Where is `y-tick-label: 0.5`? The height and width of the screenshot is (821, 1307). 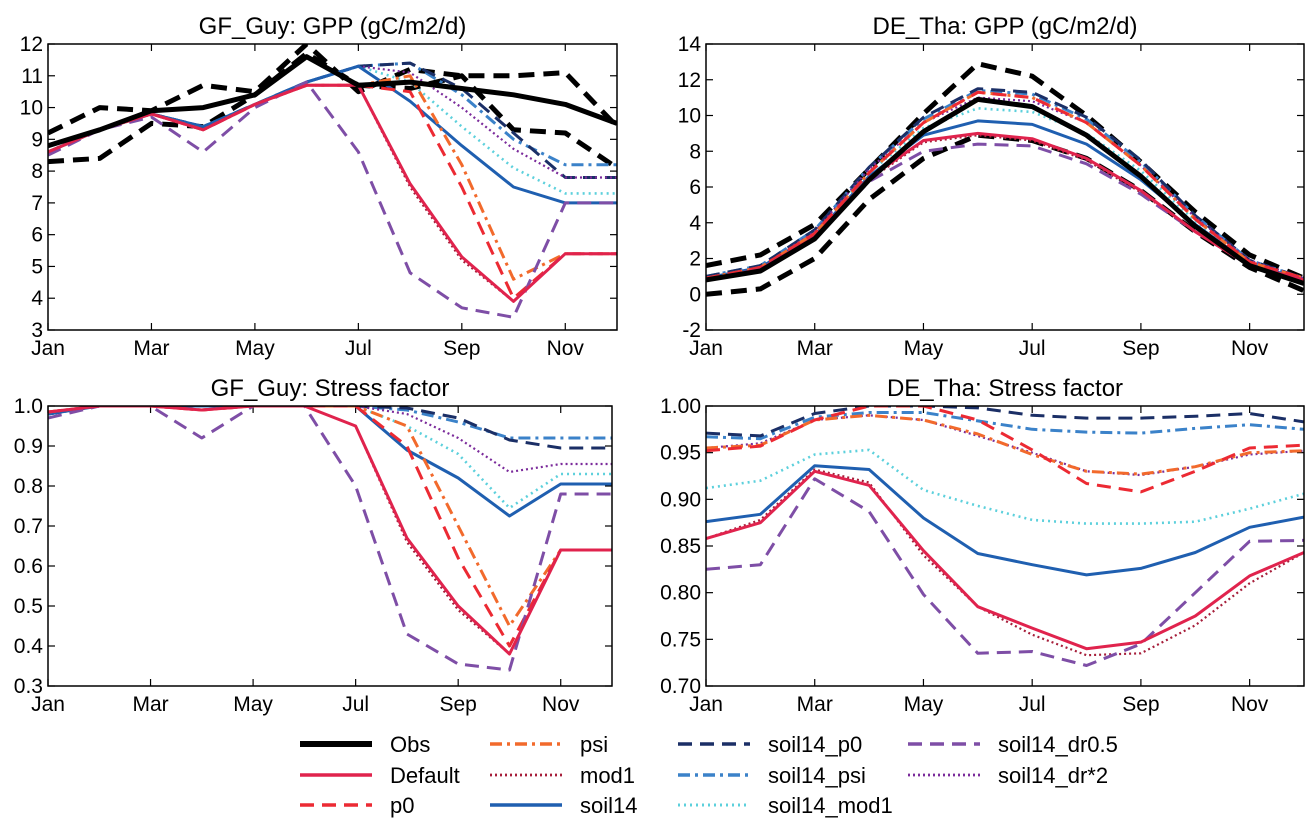
y-tick-label: 0.5 is located at coordinates (28, 606).